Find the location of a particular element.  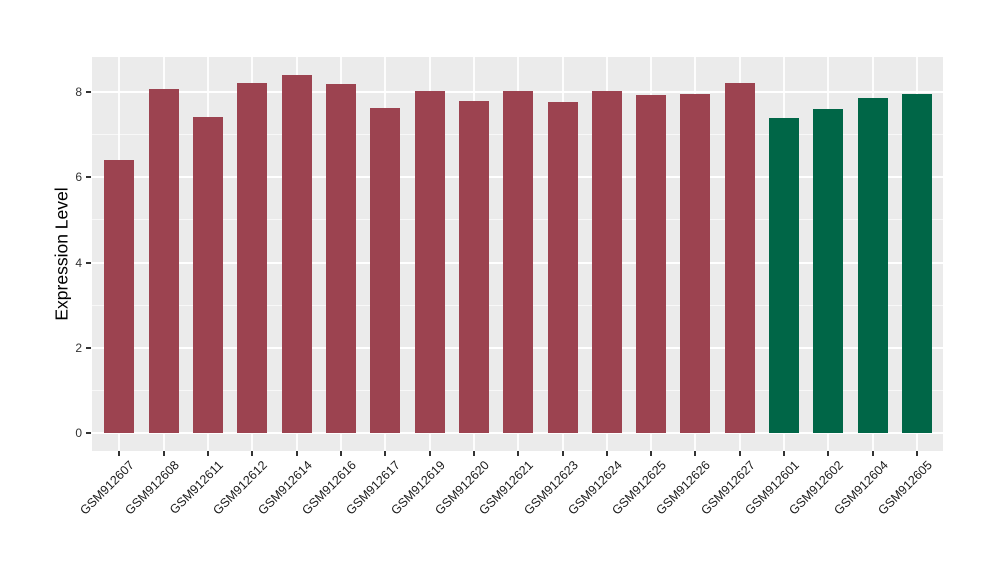

bar-GSM912605 is located at coordinates (917, 263).